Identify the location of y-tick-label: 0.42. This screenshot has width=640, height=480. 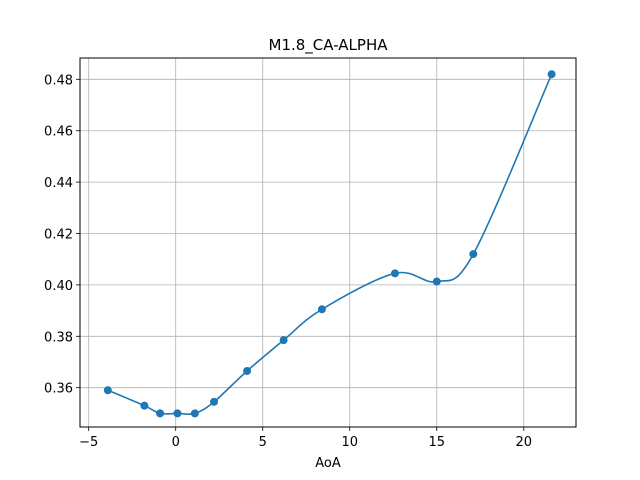
(58, 235).